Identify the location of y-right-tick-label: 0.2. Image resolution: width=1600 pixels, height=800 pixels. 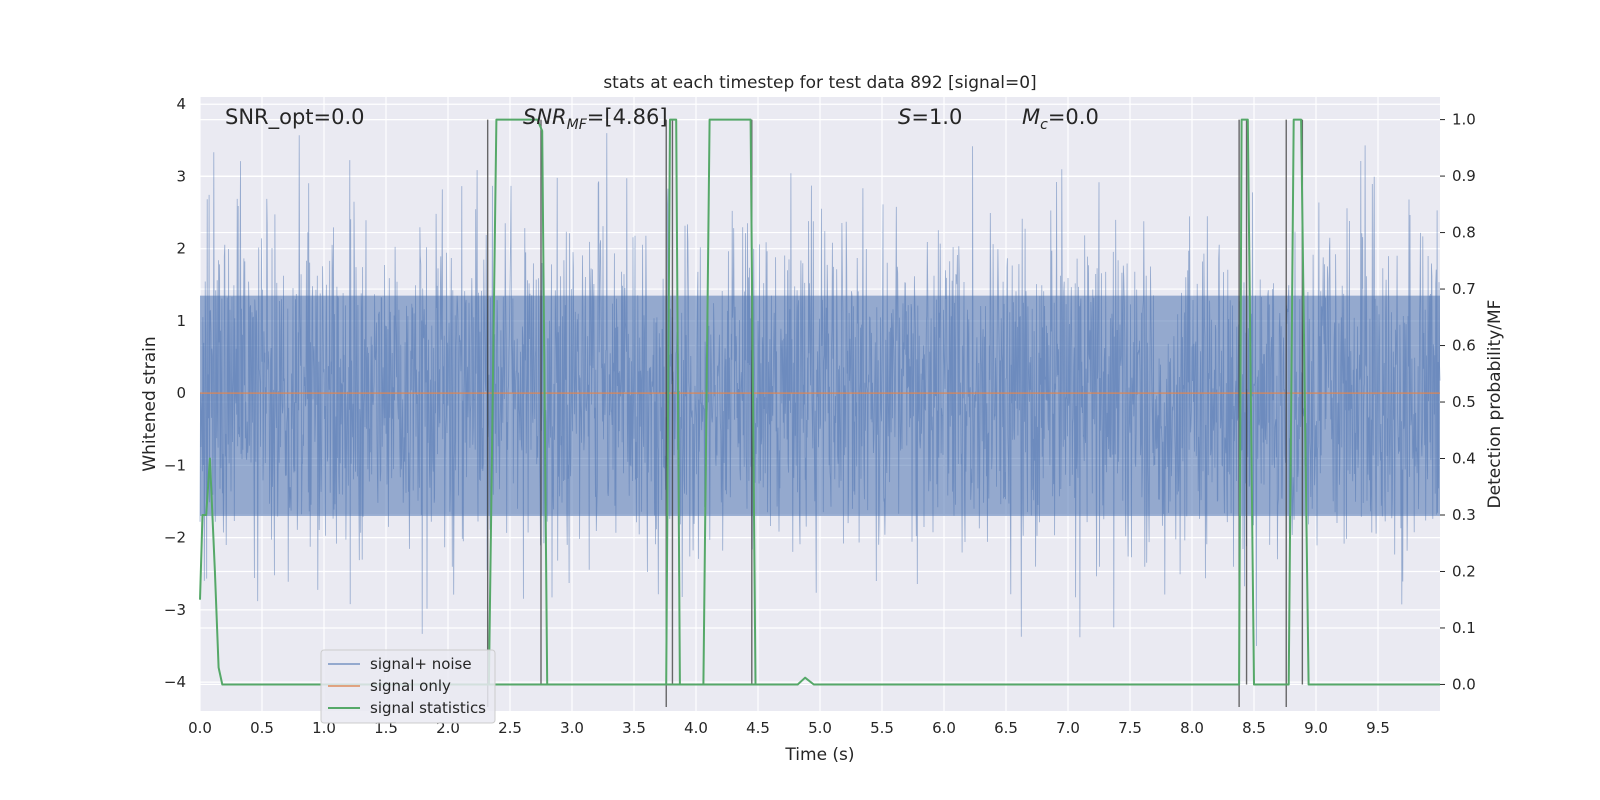
(1464, 571).